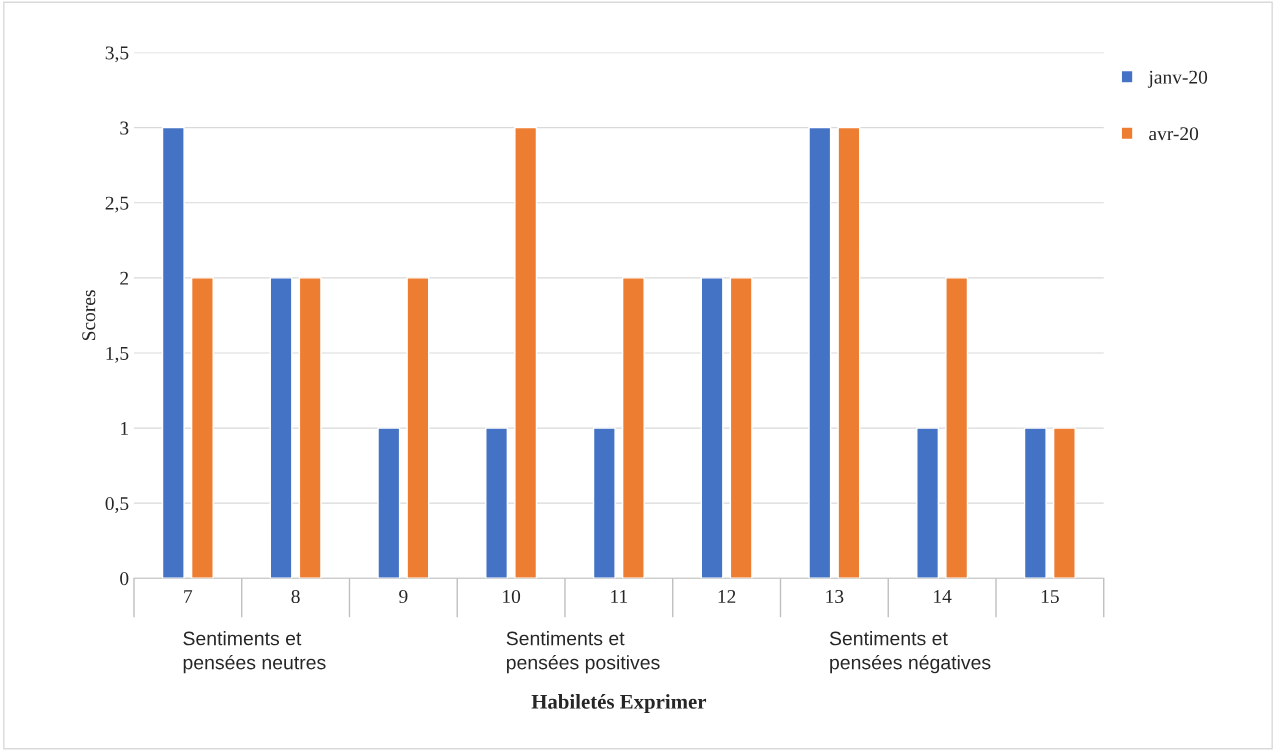 Image resolution: width=1276 pixels, height=751 pixels. What do you see at coordinates (1174, 134) in the screenshot?
I see `legend-label: avr-20` at bounding box center [1174, 134].